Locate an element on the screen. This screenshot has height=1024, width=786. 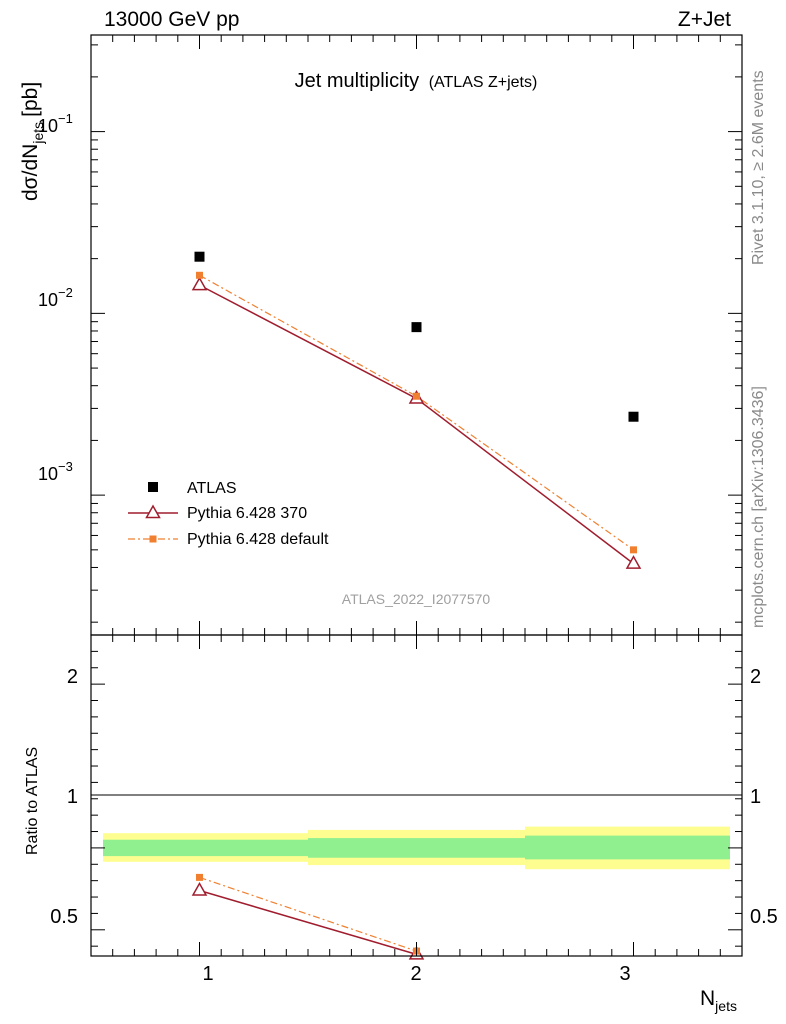
x-axis-label: Njets is located at coordinates (718, 1000).